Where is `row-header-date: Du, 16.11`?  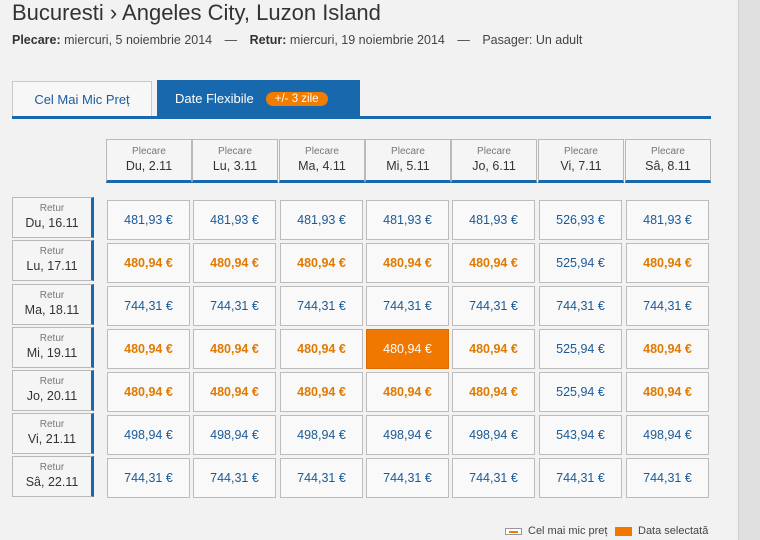 row-header-date: Du, 16.11 is located at coordinates (52, 223).